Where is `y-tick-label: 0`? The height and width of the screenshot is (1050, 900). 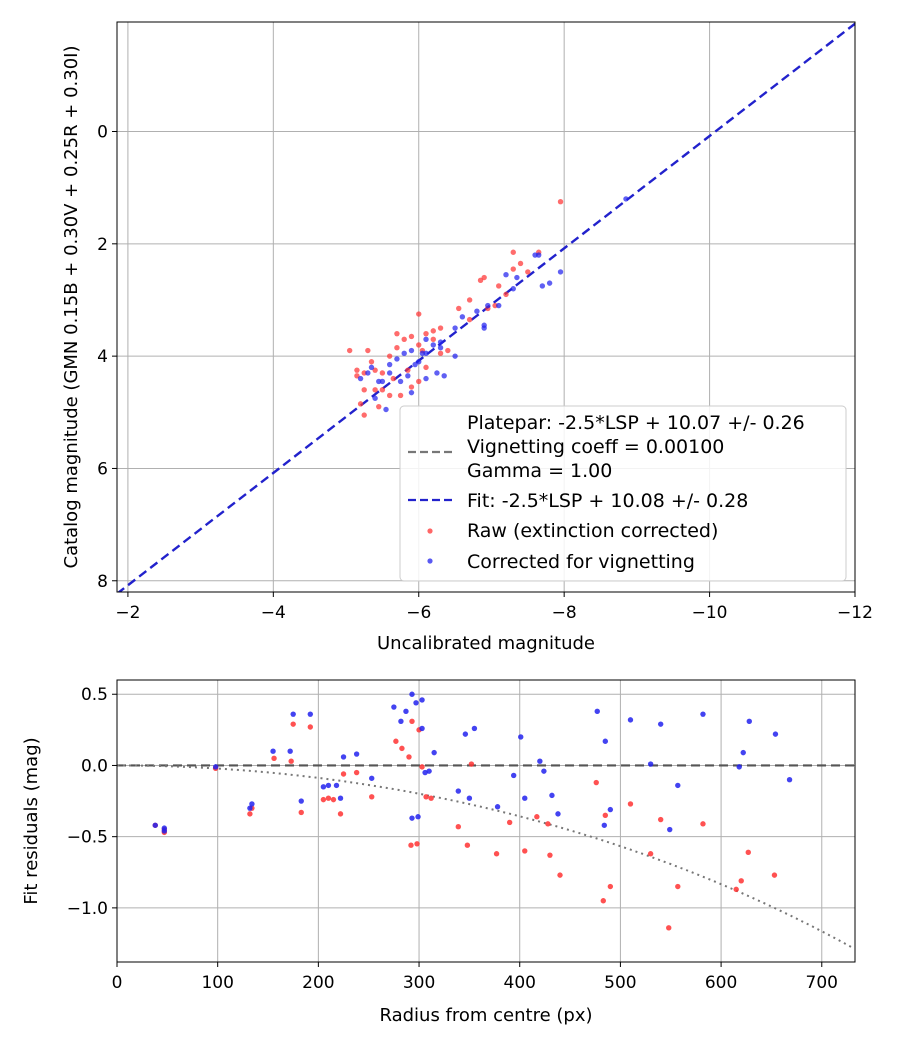
y-tick-label: 0 is located at coordinates (102, 133).